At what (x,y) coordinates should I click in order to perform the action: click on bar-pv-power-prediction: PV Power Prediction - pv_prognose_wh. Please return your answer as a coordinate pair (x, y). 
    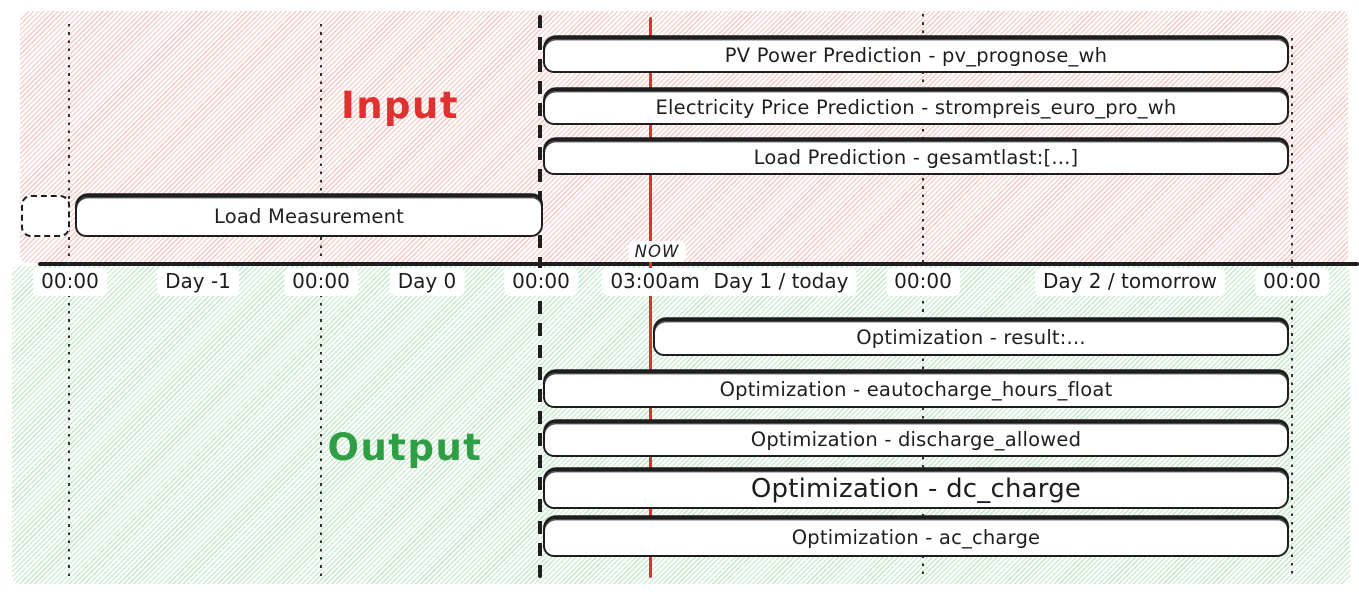
    Looking at the image, I should click on (916, 55).